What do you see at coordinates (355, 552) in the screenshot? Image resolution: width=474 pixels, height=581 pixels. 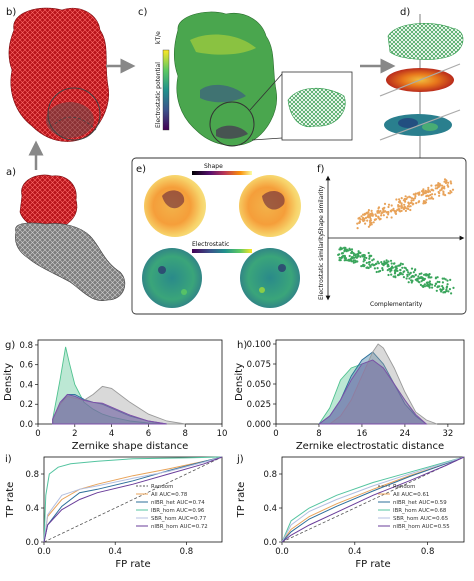 I see `x-tick-label: 0.4` at bounding box center [355, 552].